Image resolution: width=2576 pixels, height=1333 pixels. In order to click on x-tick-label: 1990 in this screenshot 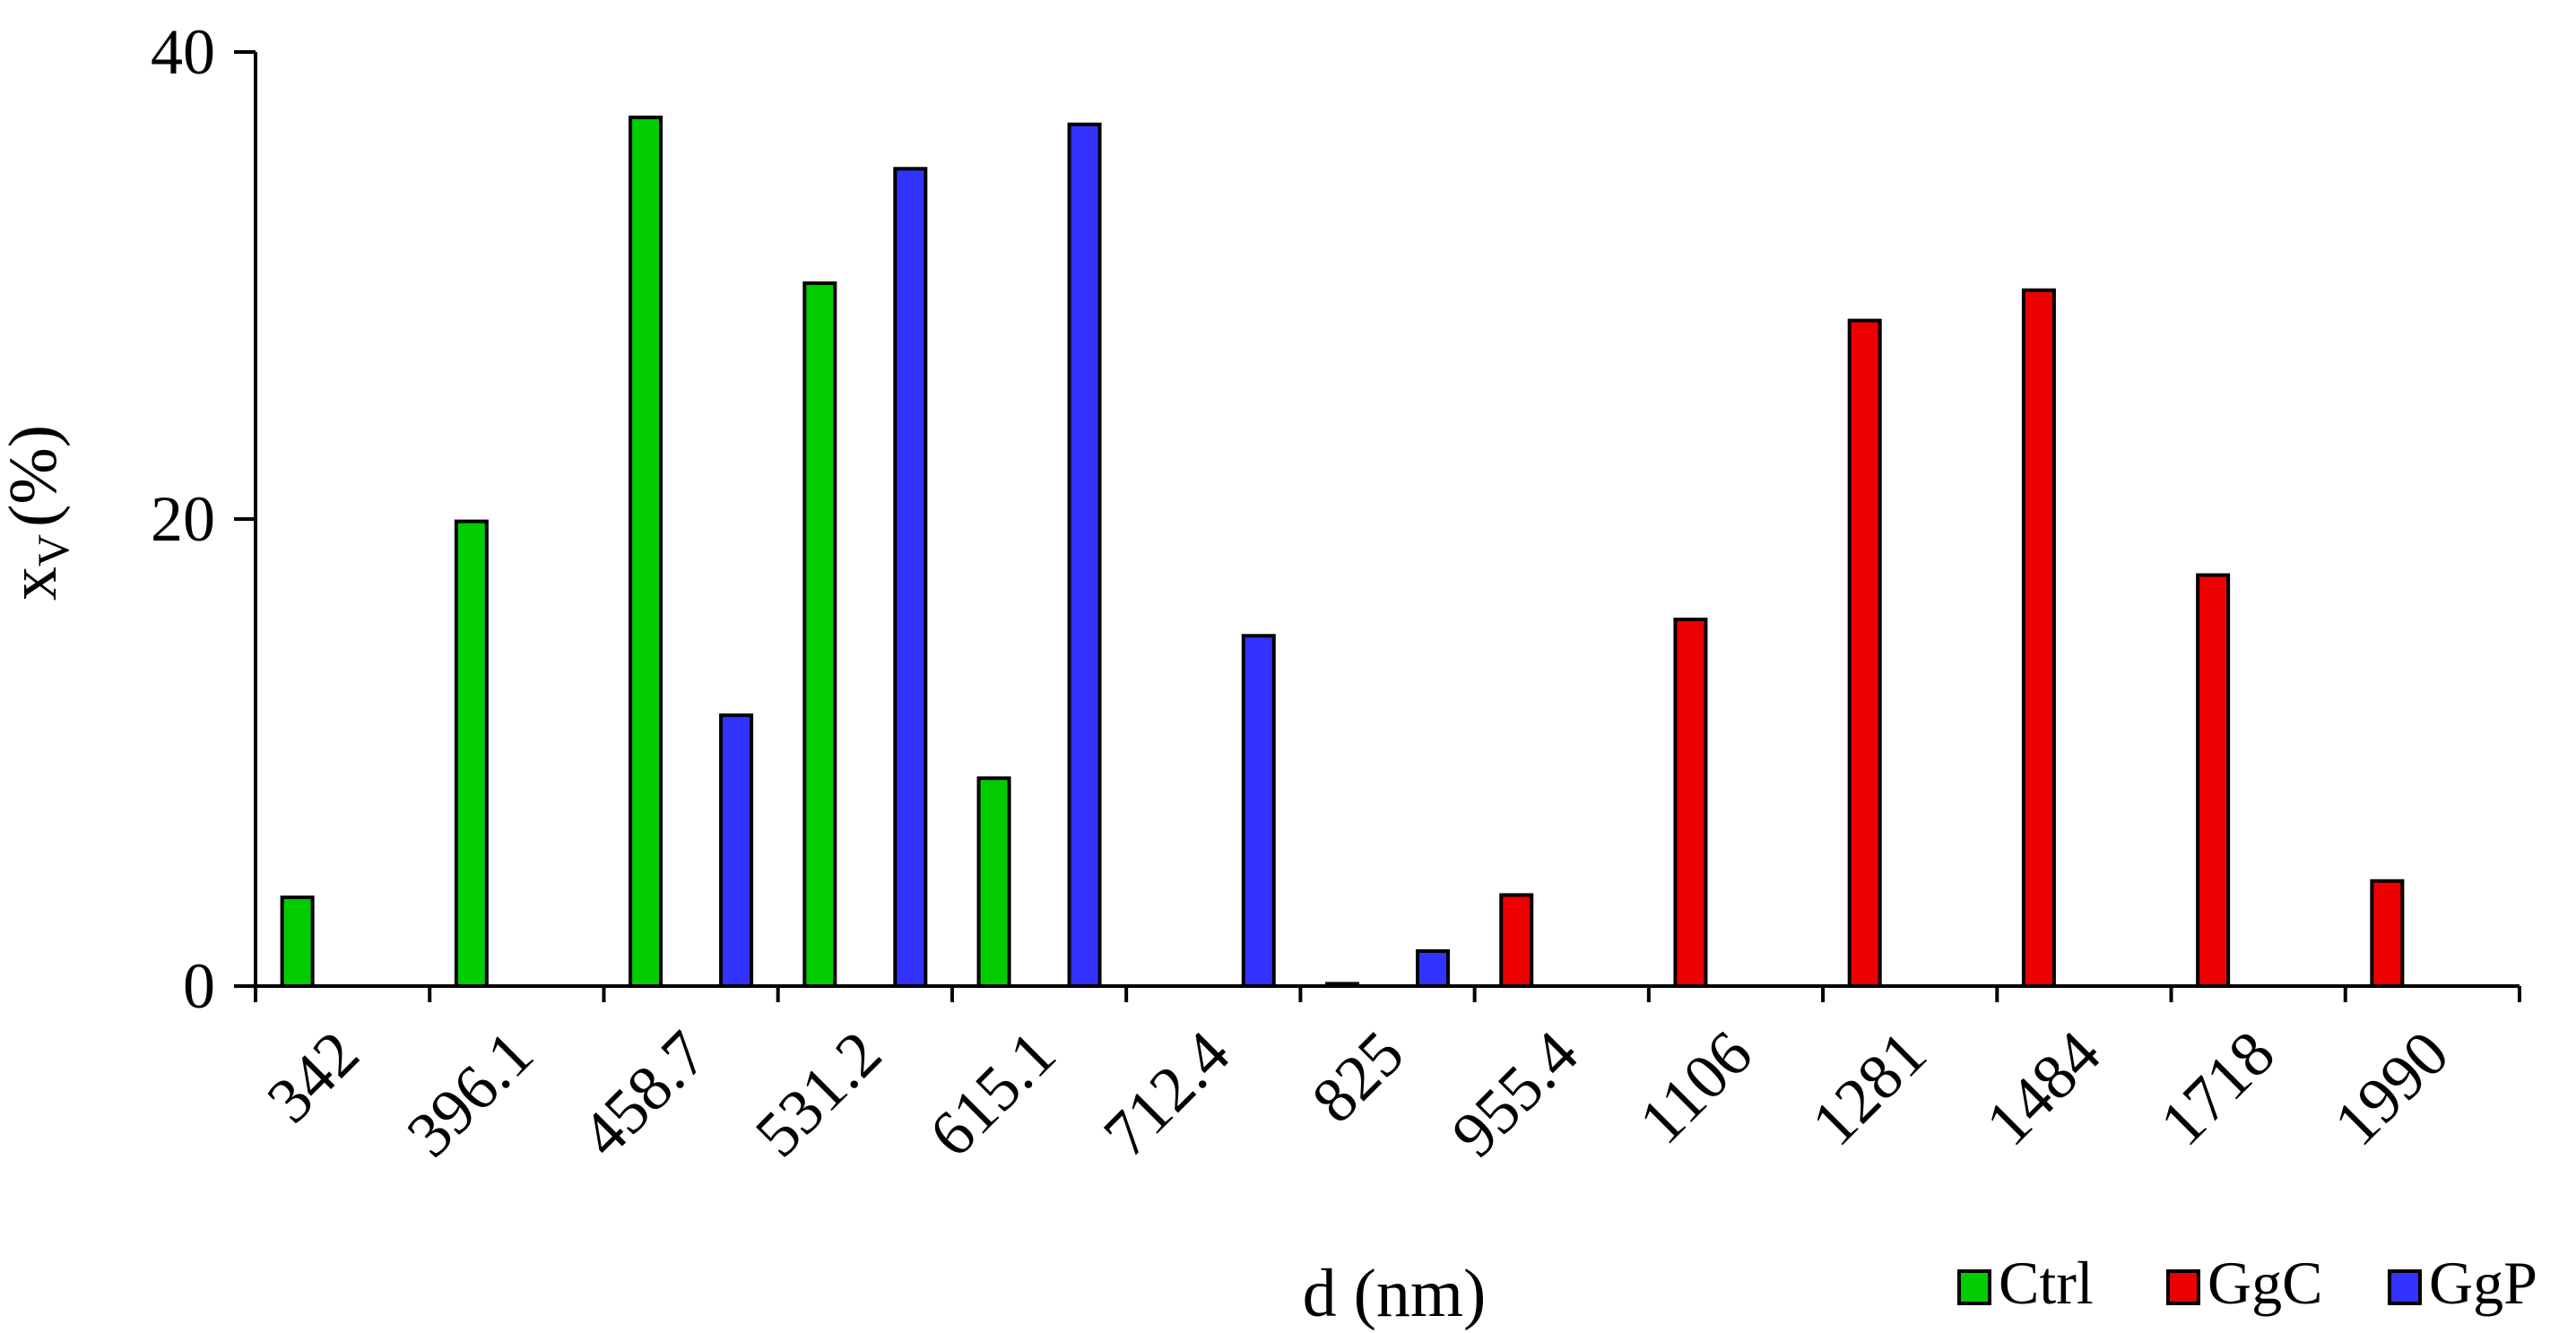, I will do `click(2391, 1088)`.